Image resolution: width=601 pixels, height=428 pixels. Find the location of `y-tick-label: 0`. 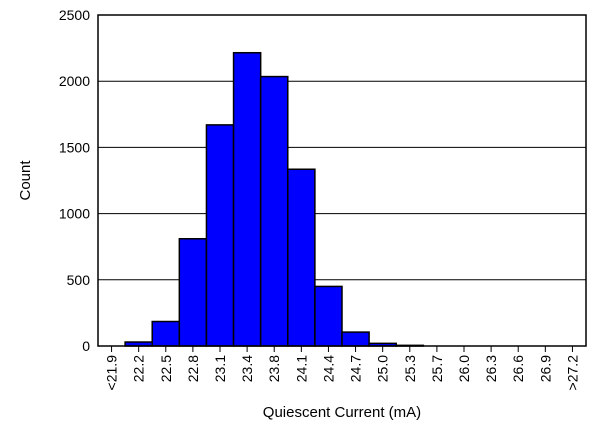

y-tick-label: 0 is located at coordinates (86, 346).